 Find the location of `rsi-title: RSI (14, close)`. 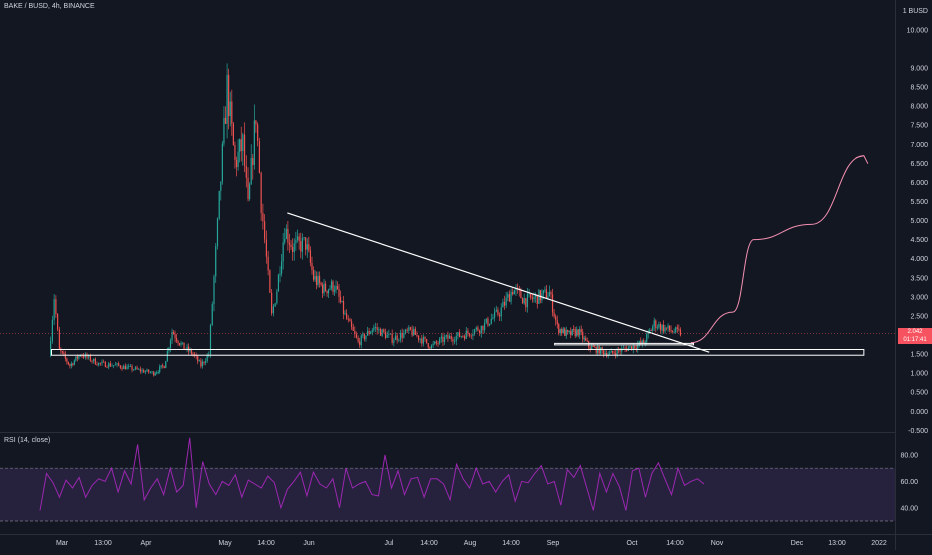

rsi-title: RSI (14, close) is located at coordinates (27, 440).